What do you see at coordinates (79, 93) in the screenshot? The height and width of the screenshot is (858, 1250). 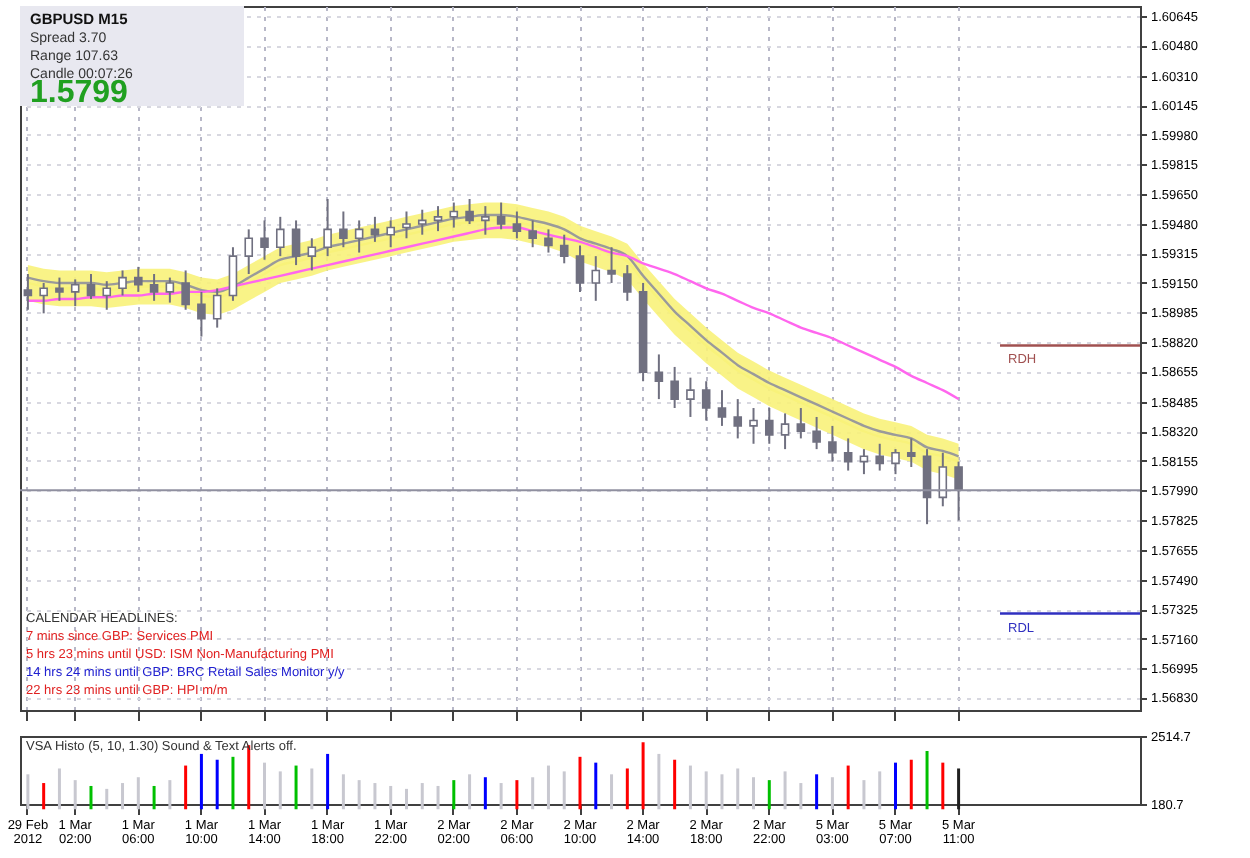 I see `annotation: 1.5799` at bounding box center [79, 93].